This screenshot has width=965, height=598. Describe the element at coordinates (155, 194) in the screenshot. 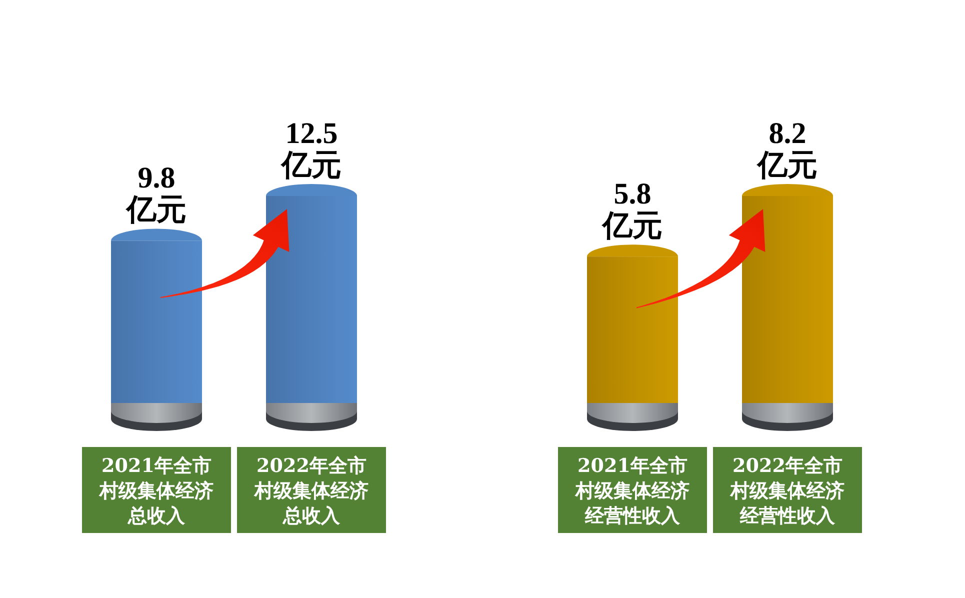

I see `data-label: 9.8 亿元` at that location.